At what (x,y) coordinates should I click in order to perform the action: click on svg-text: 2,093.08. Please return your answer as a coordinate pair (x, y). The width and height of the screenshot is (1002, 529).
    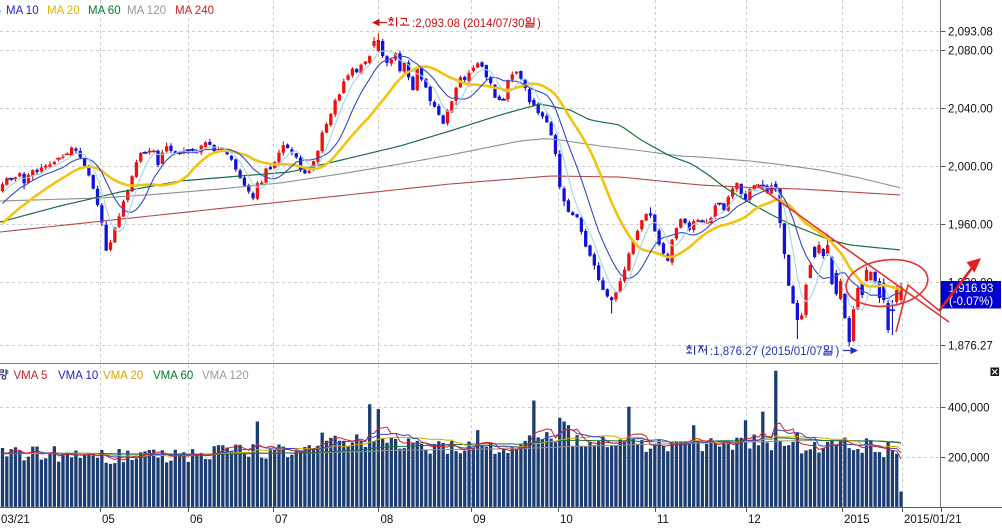
    Looking at the image, I should click on (970, 33).